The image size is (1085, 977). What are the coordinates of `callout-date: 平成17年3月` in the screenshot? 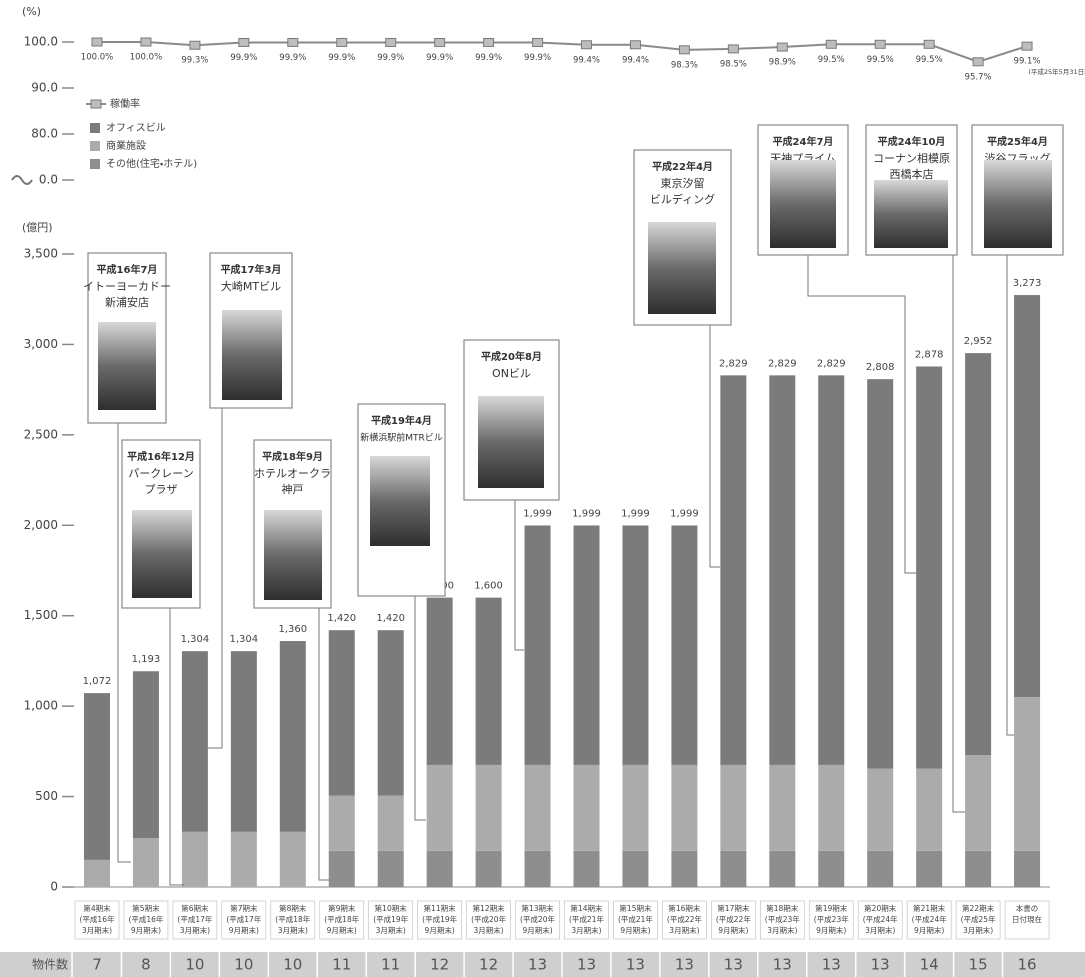 It's located at (251, 269).